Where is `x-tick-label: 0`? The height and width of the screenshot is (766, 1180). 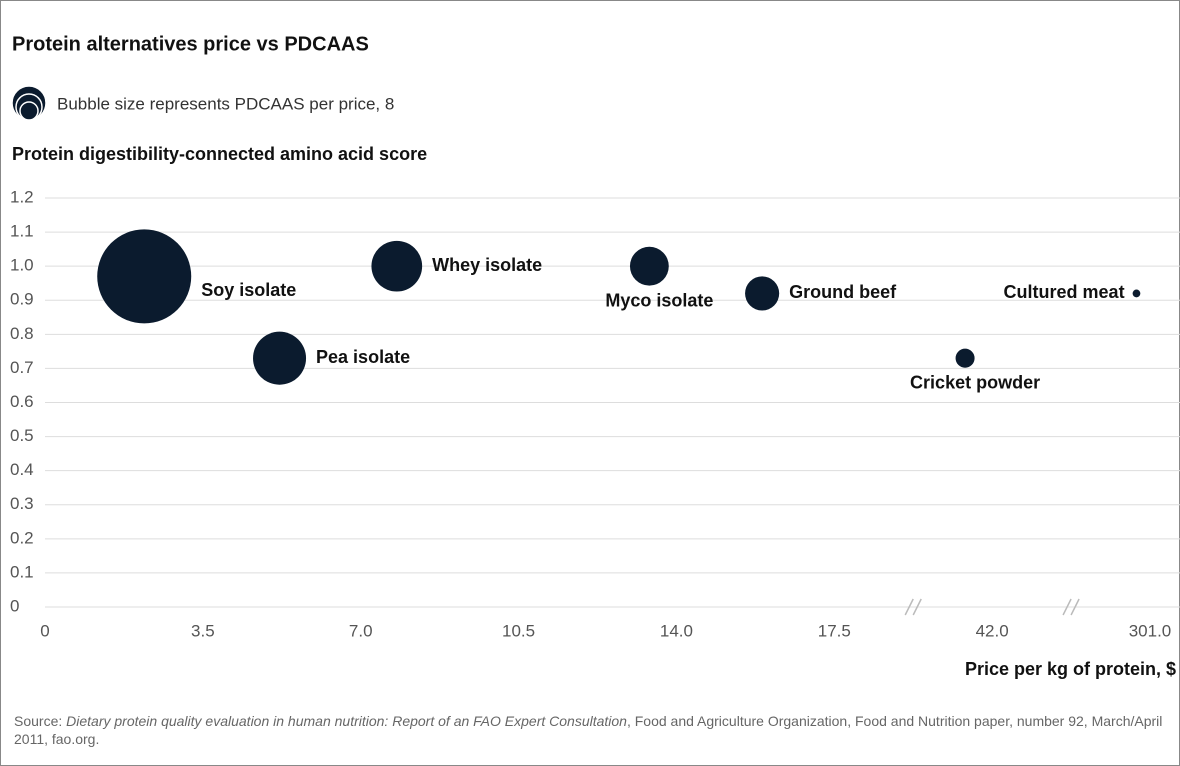 x-tick-label: 0 is located at coordinates (44, 630).